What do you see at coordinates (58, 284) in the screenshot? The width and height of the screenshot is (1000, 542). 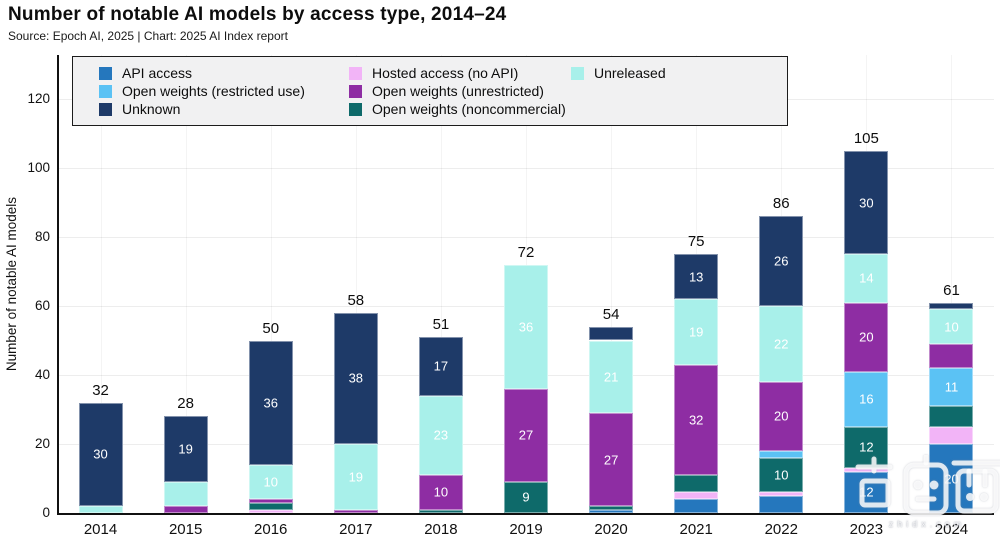 I see `y-axis-line` at bounding box center [58, 284].